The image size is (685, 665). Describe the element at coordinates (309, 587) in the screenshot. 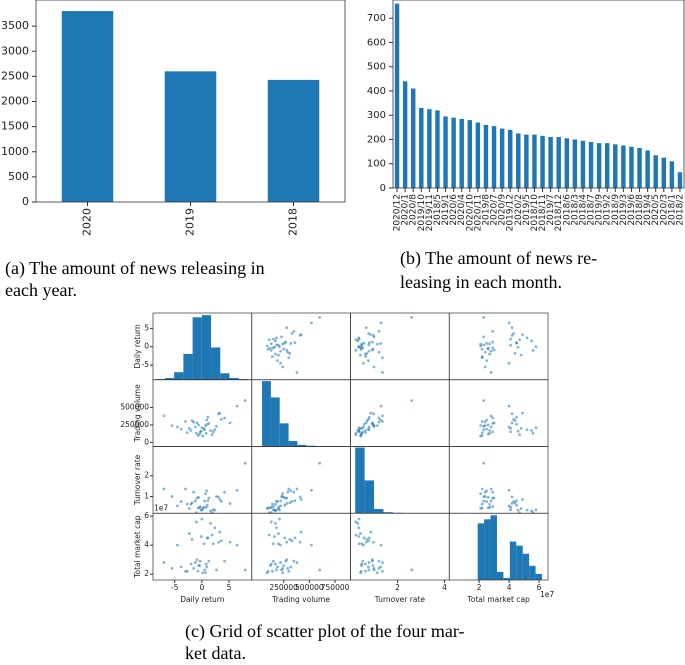

I see `x-tick-label: 500000` at that location.